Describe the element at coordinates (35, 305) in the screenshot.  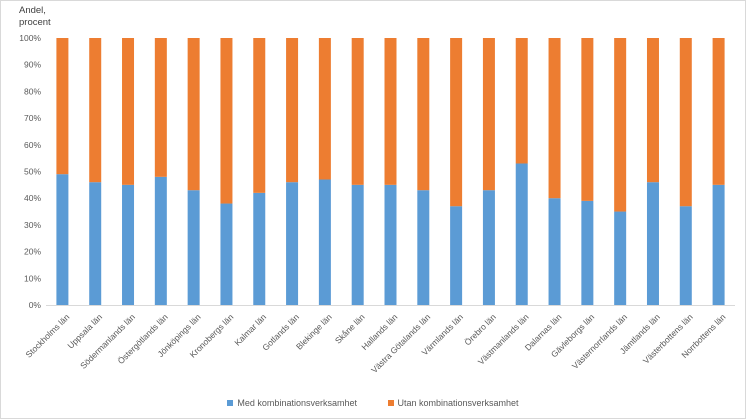
I see `y-tick-label: 0%` at that location.